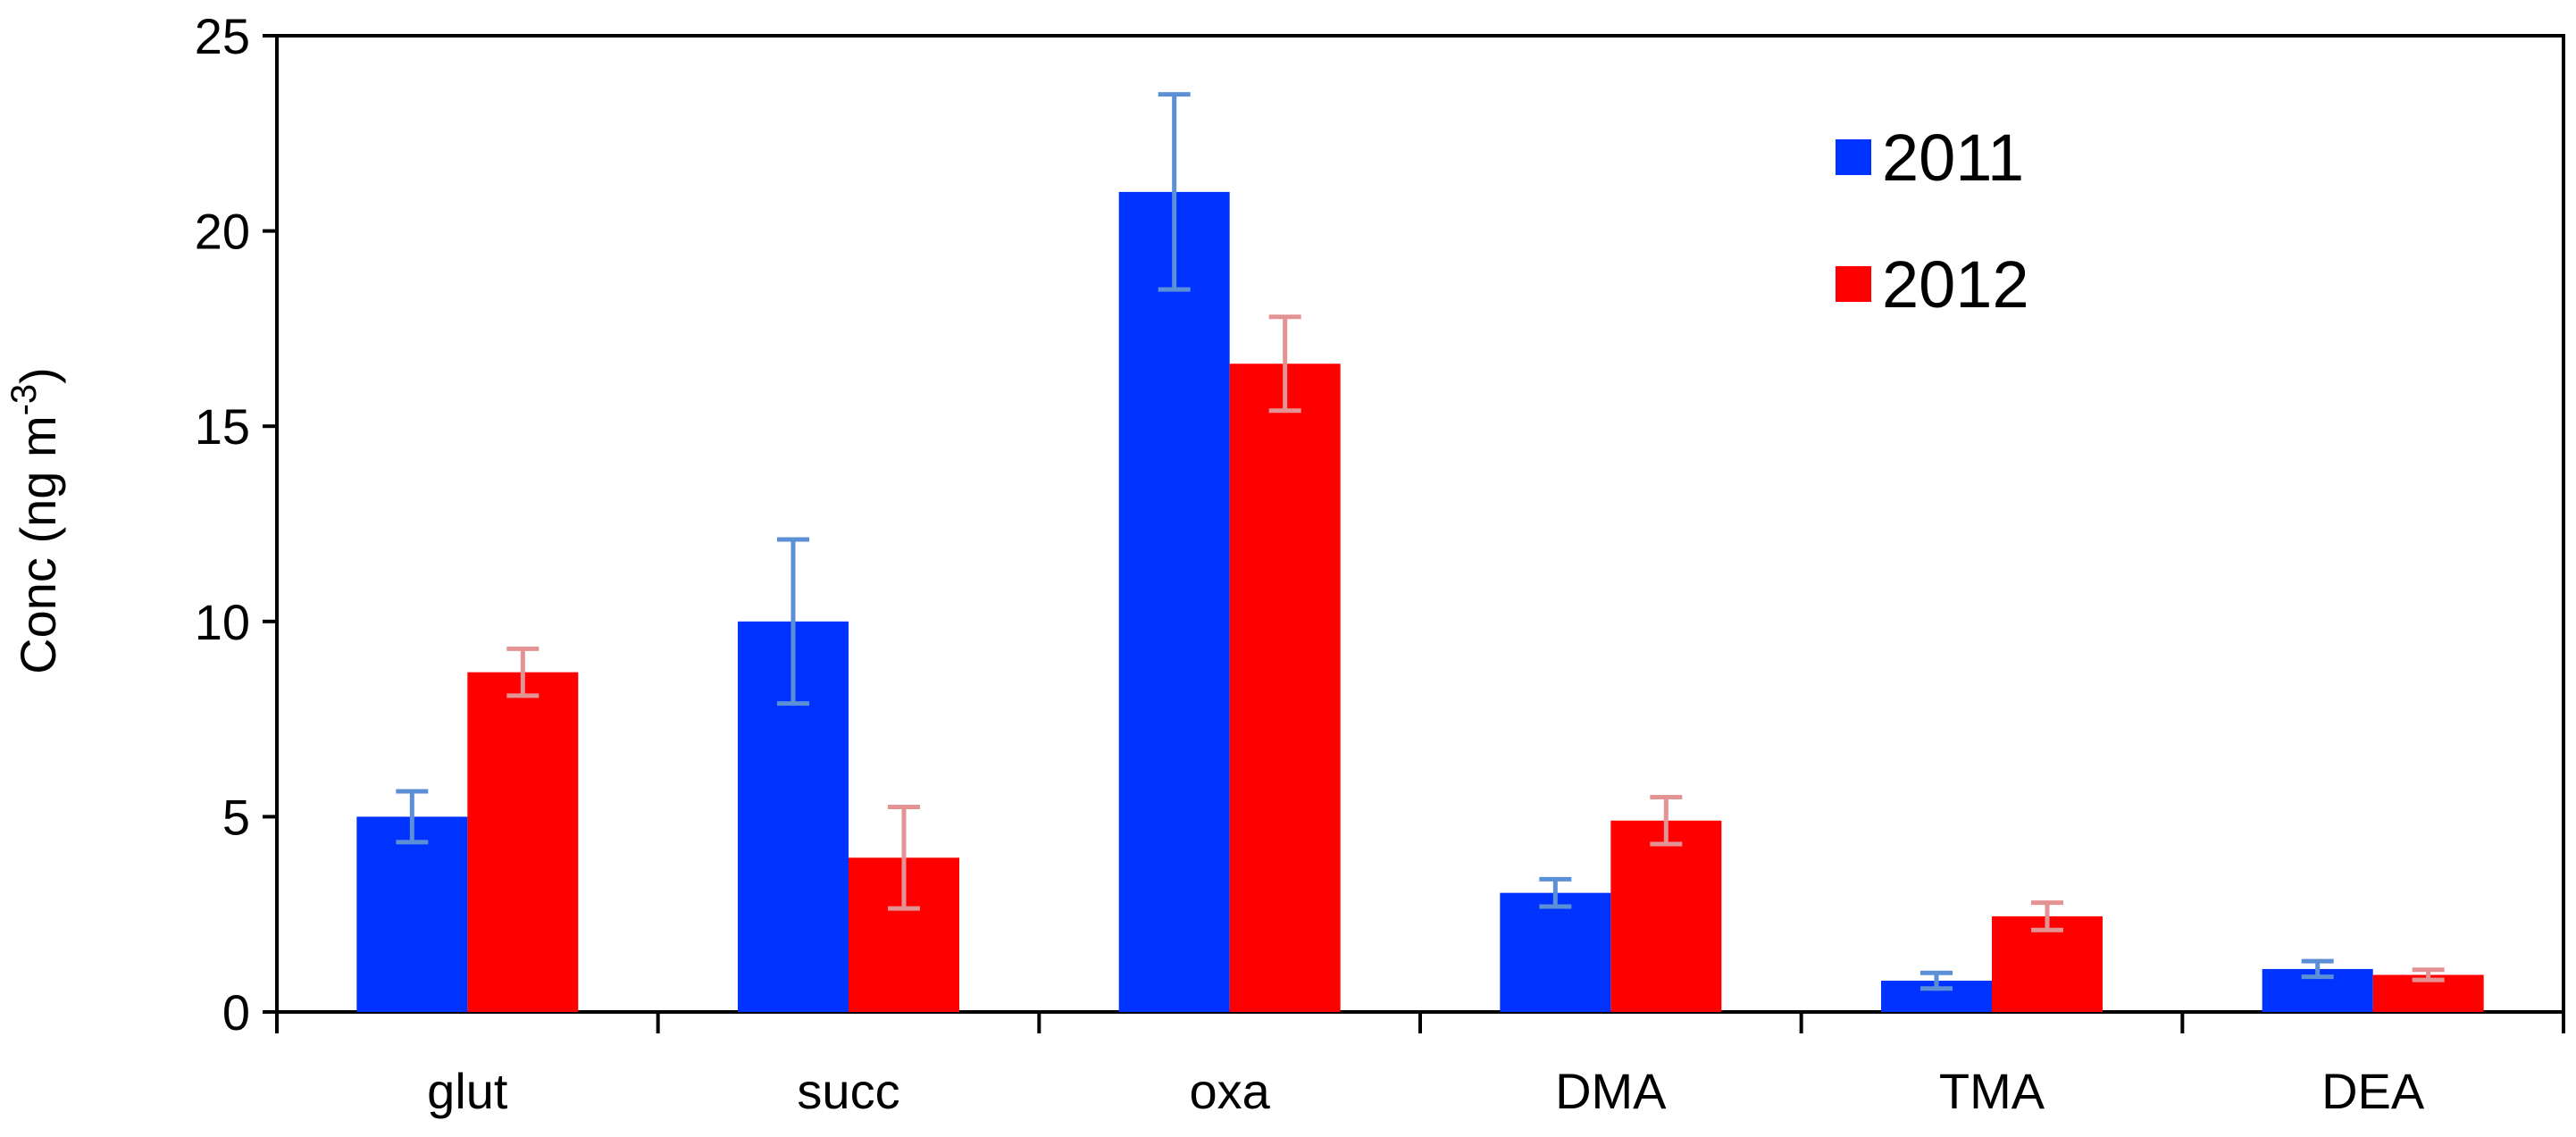 The height and width of the screenshot is (1137, 2576). What do you see at coordinates (1285, 364) in the screenshot?
I see `error-bar-2012-oxa` at bounding box center [1285, 364].